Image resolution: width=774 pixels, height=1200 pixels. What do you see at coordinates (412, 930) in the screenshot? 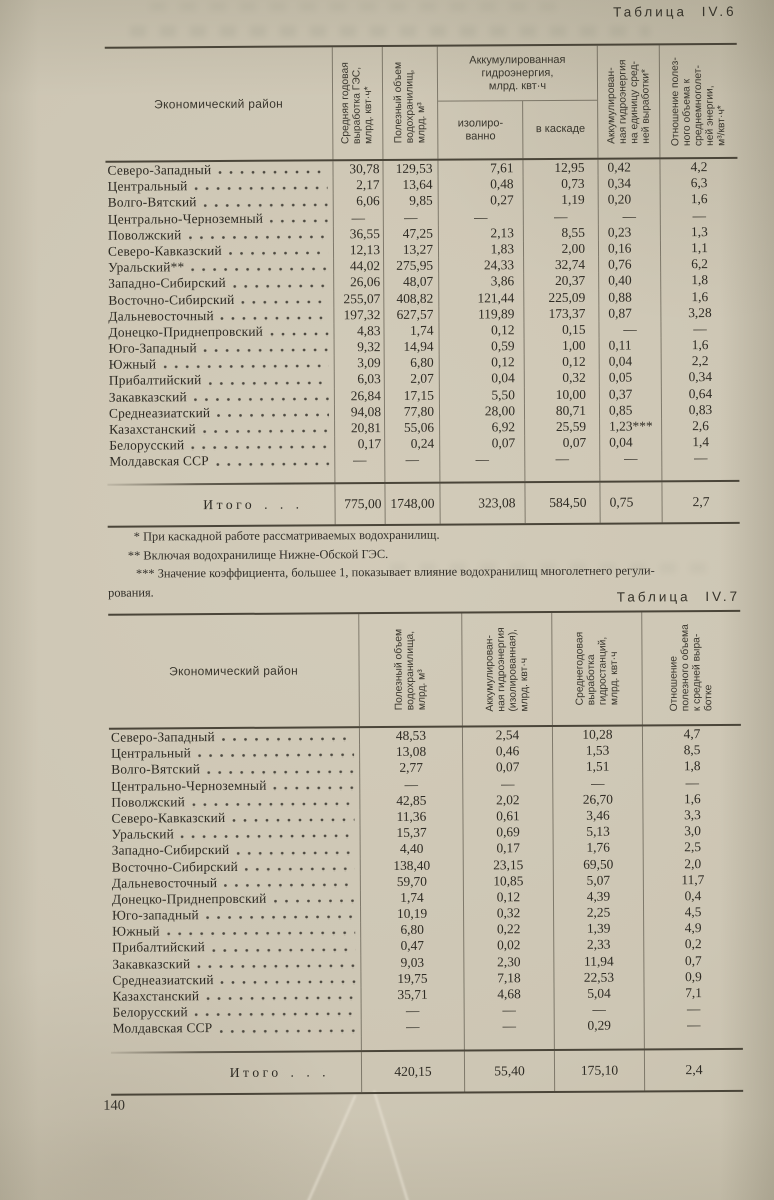
I see `value-cell: 6,80` at bounding box center [412, 930].